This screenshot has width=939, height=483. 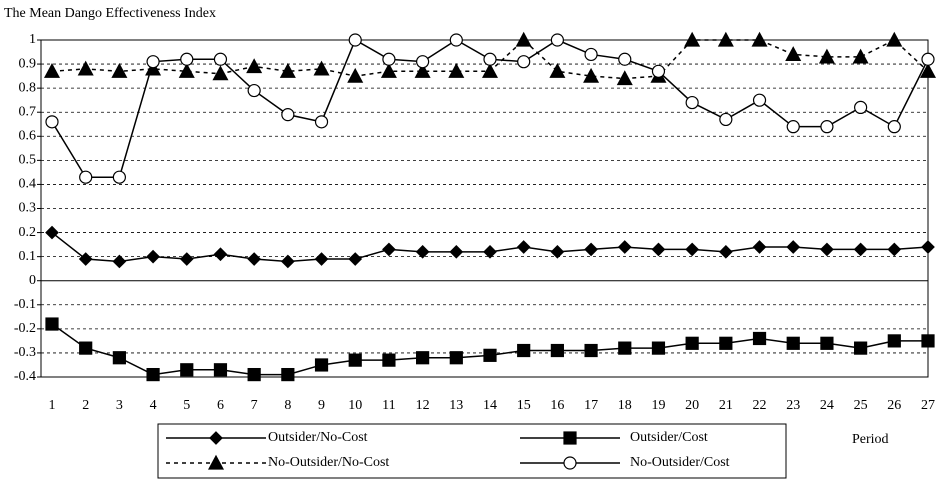 I want to click on y-tick-label: -0.4, so click(x=25, y=376).